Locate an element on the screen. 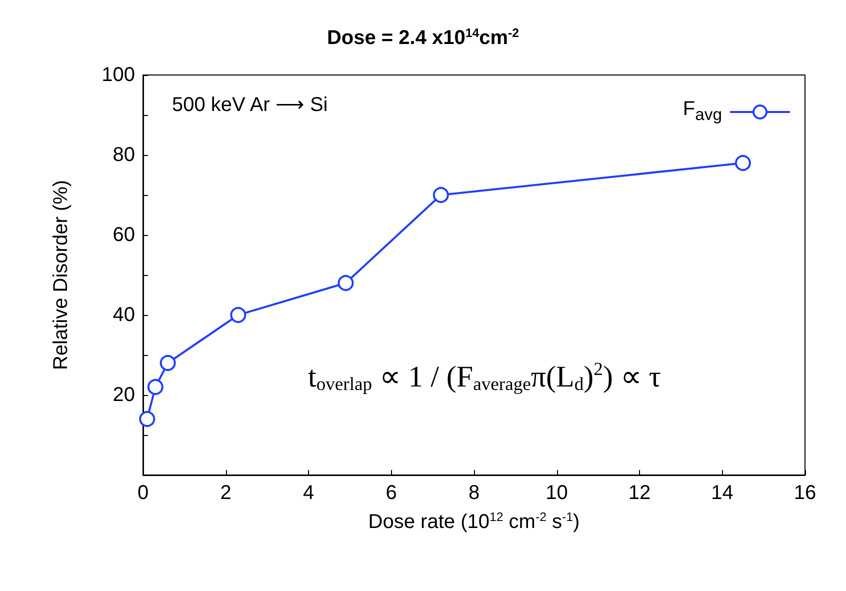 The image size is (846, 591). x-tick-label: 8 is located at coordinates (474, 493).